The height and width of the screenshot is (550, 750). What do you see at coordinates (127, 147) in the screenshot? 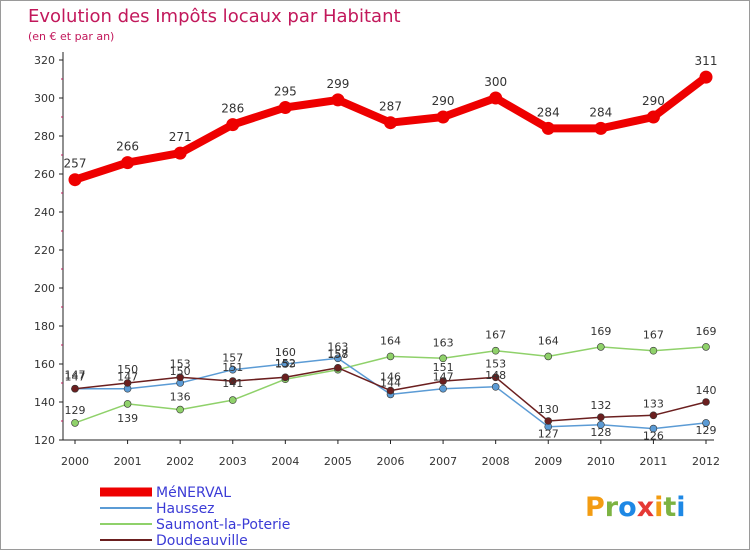
I see `data-label: 266` at bounding box center [127, 147].